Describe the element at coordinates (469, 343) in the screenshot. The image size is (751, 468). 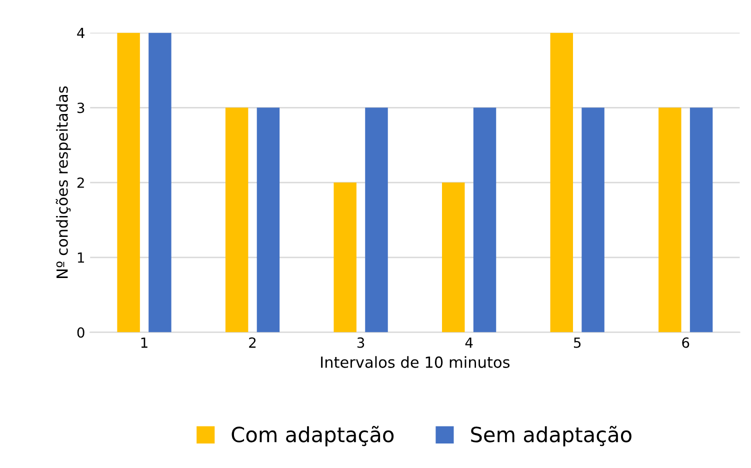
I see `x-tick-label: 4` at that location.